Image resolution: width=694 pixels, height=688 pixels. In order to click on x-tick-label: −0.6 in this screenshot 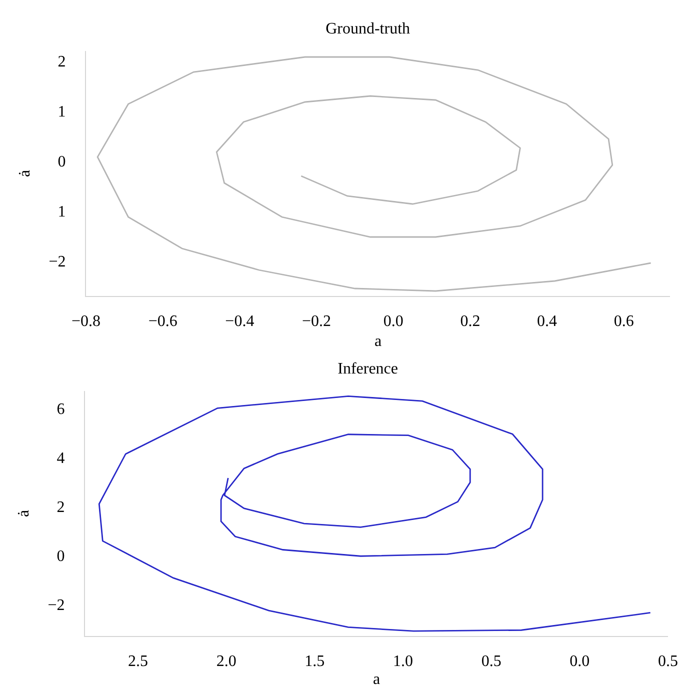, I will do `click(163, 321)`.